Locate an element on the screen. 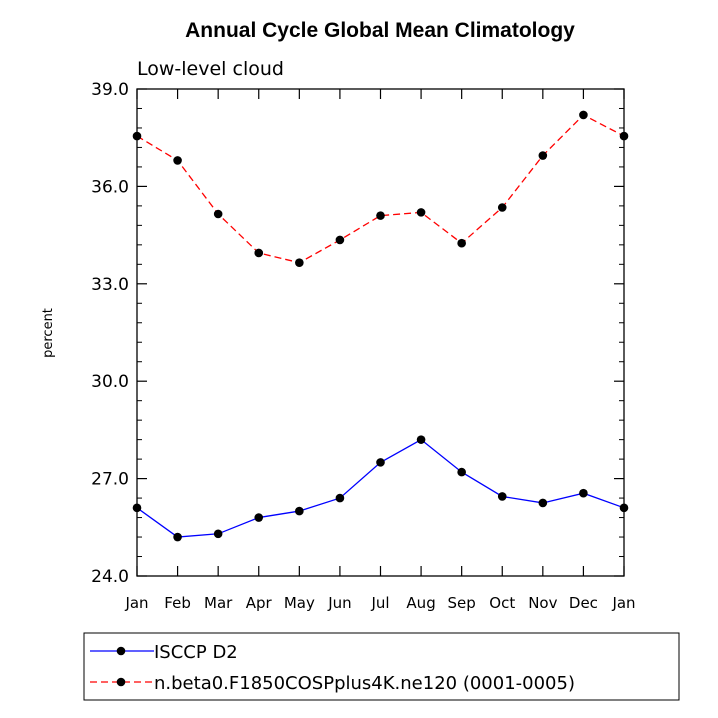 The image size is (718, 718). y-tick-label: 36.0 is located at coordinates (110, 187).